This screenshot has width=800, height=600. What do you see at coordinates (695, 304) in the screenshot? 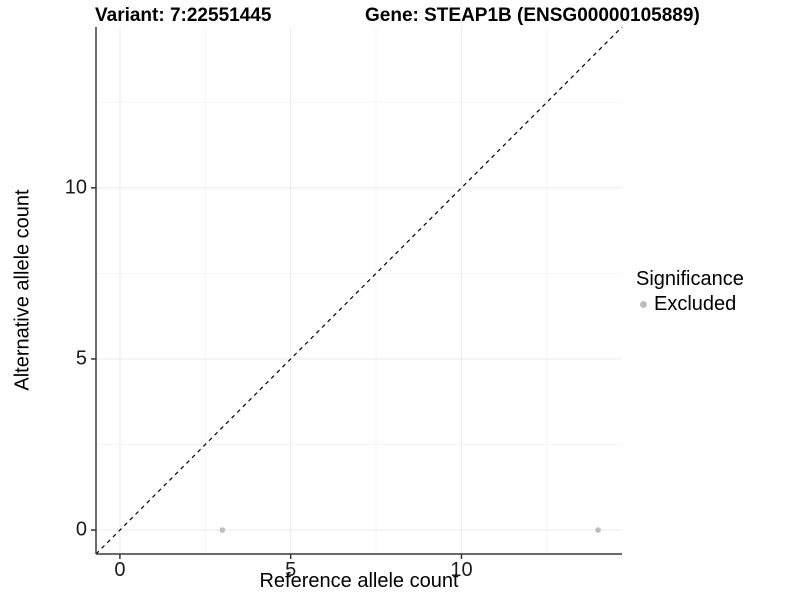
I see `legend-item-label: Excluded` at bounding box center [695, 304].